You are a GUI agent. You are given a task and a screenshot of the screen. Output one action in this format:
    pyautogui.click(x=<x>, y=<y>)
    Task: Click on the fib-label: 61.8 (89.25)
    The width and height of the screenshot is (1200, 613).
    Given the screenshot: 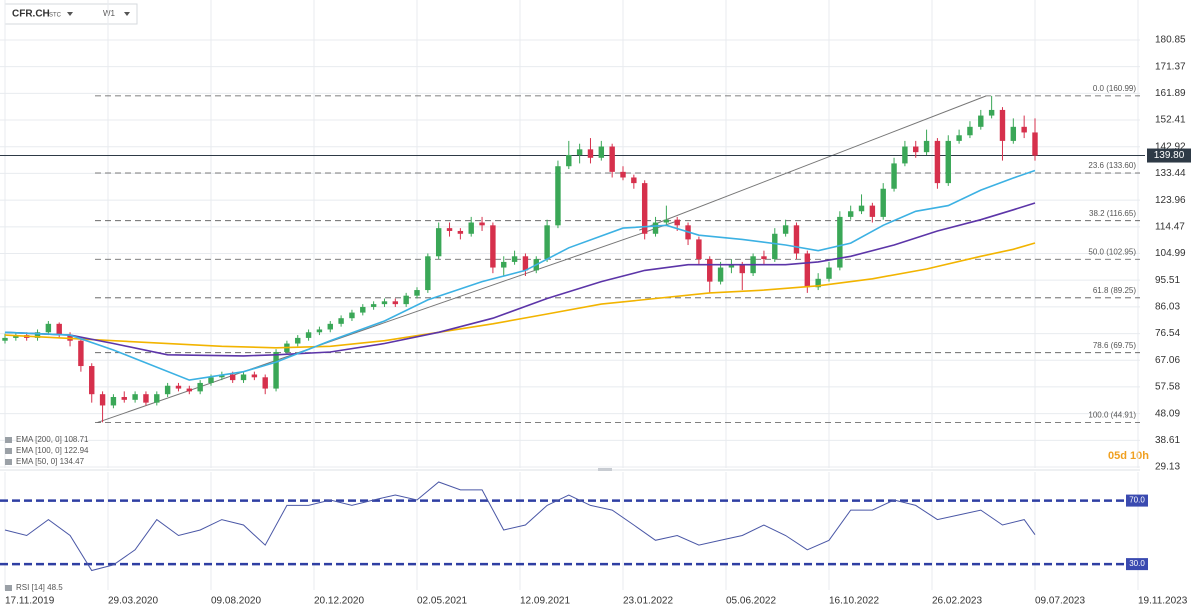 What is the action you would take?
    pyautogui.click(x=1114, y=290)
    